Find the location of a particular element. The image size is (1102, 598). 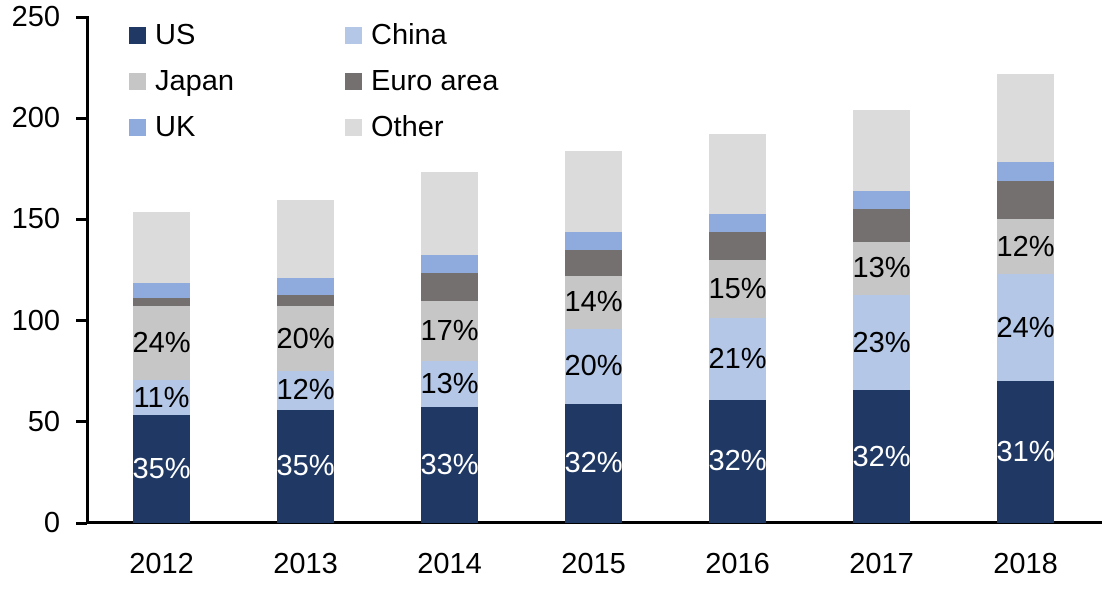

bar-segment-other-2012 is located at coordinates (161, 248).